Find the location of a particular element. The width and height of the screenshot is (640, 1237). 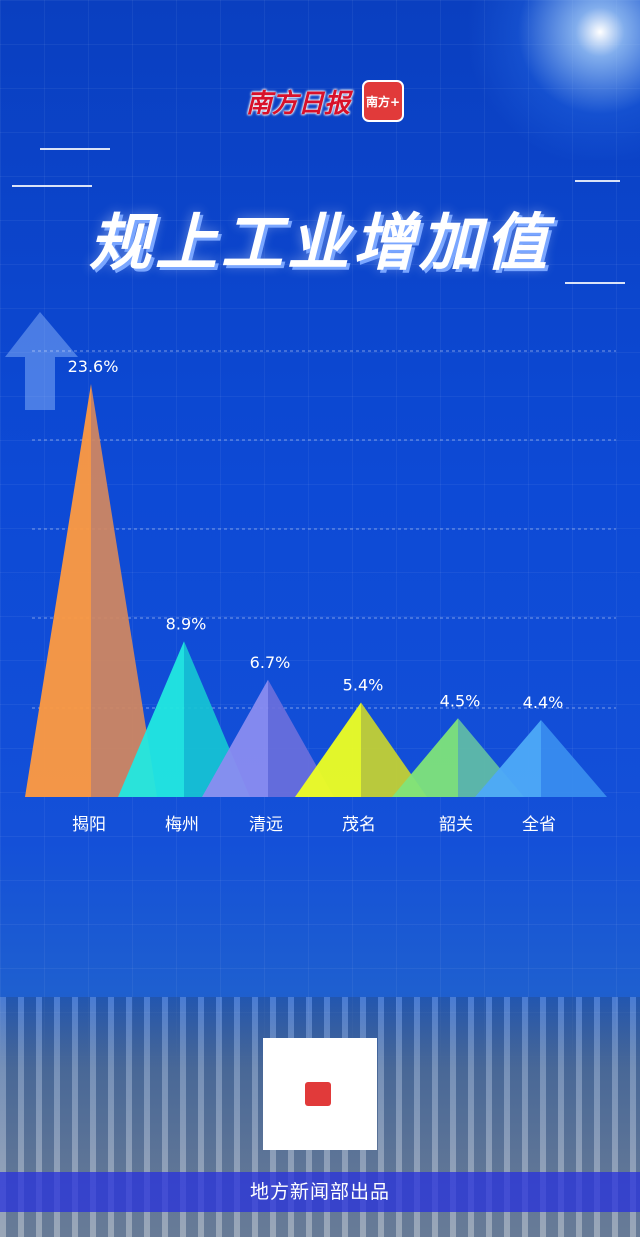

credit-banner: 地方新闻部出品 is located at coordinates (320, 1192).